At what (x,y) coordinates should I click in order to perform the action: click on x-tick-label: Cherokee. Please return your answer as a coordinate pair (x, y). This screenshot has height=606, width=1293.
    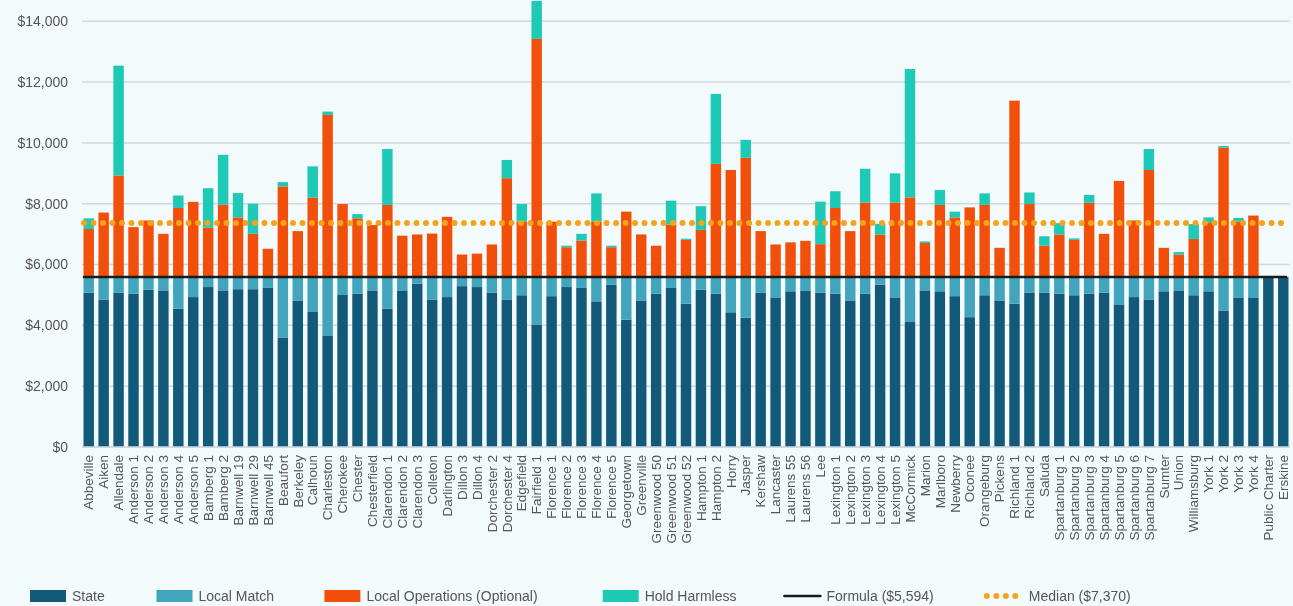
    Looking at the image, I should click on (343, 484).